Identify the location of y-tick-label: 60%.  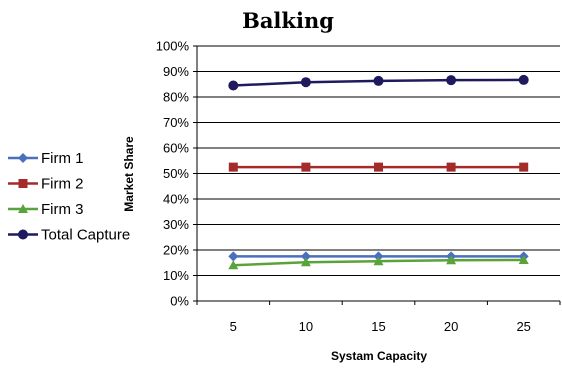
(176, 148).